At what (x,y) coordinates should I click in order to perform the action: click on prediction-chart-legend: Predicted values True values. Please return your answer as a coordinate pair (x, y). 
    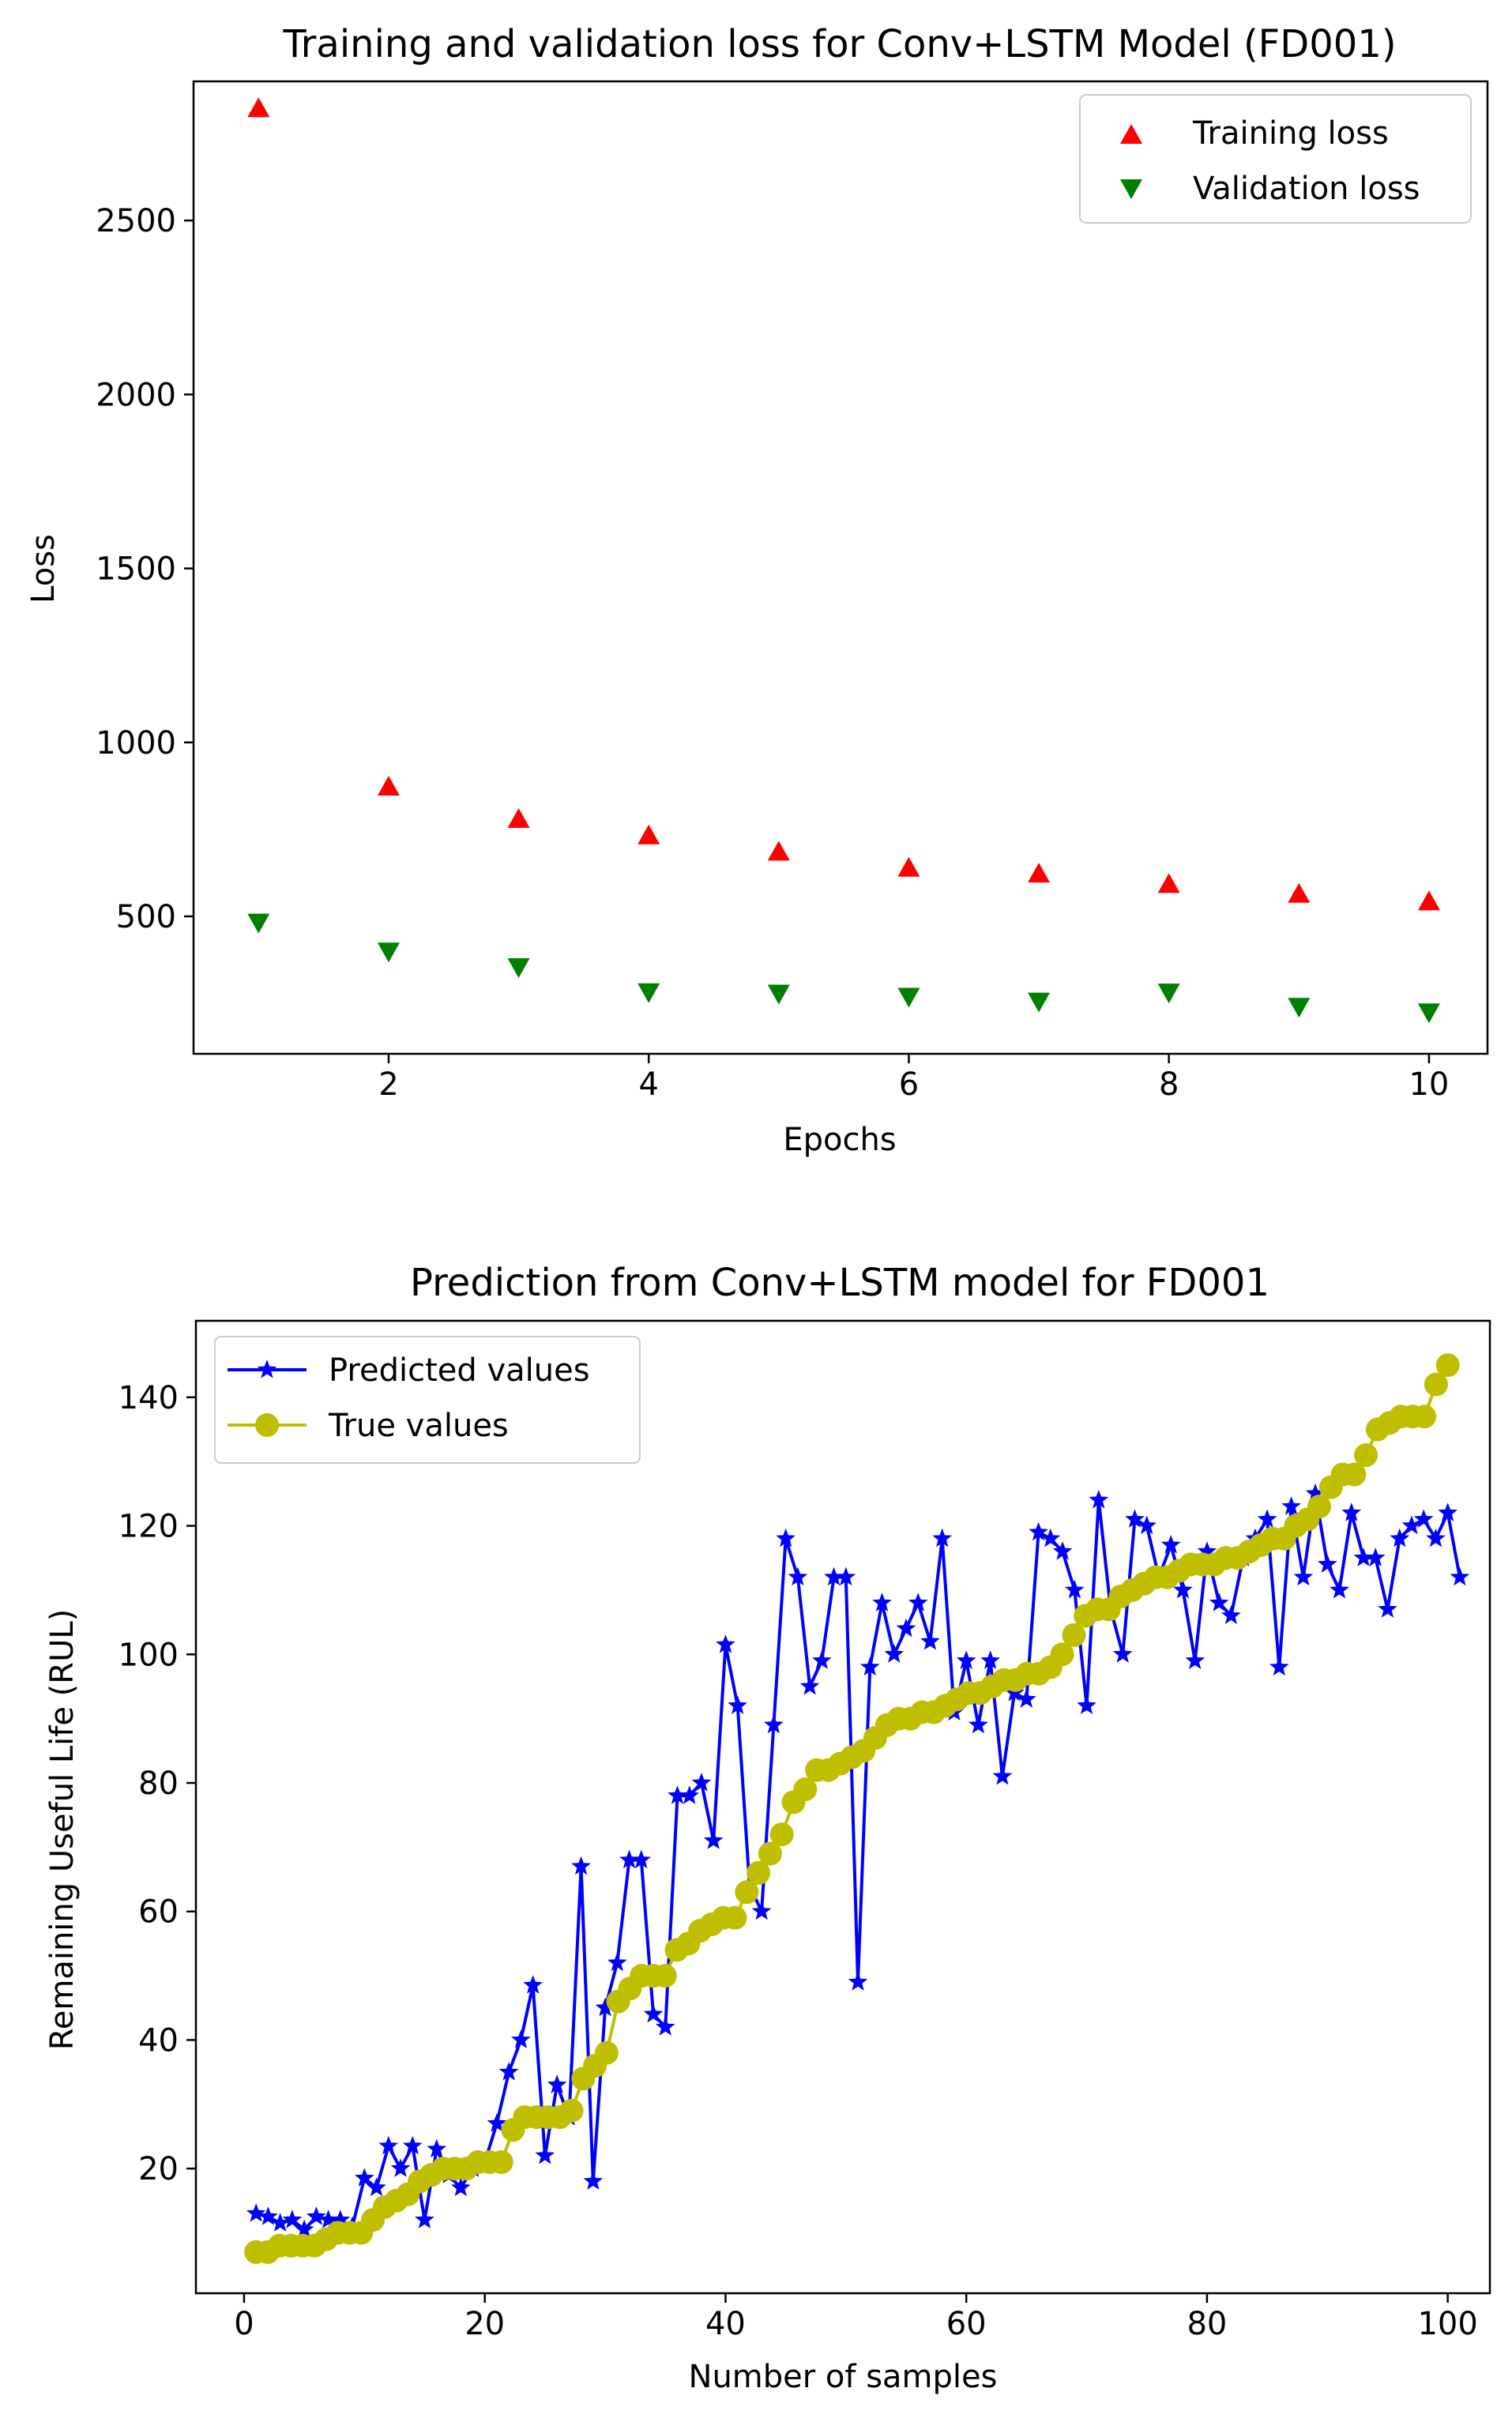
    Looking at the image, I should click on (427, 1400).